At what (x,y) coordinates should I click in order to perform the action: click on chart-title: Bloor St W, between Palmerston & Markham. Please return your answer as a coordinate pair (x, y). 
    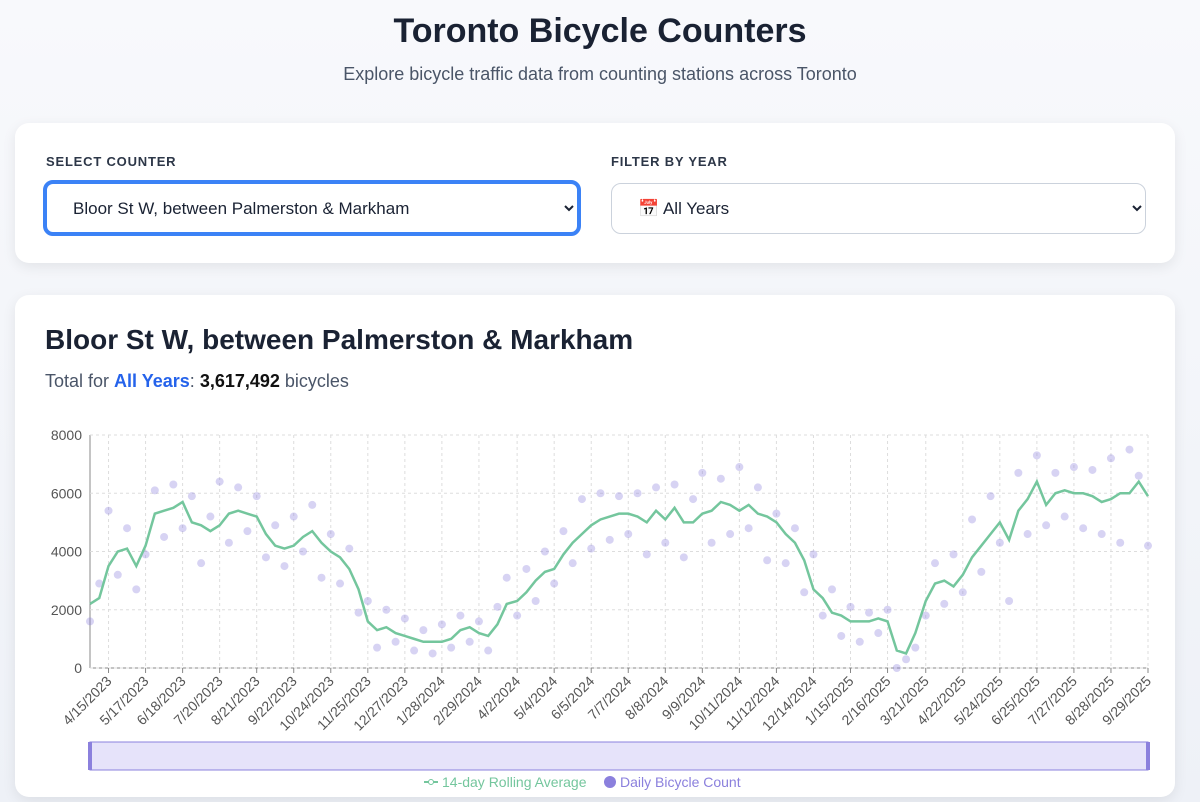
    Looking at the image, I should click on (339, 339).